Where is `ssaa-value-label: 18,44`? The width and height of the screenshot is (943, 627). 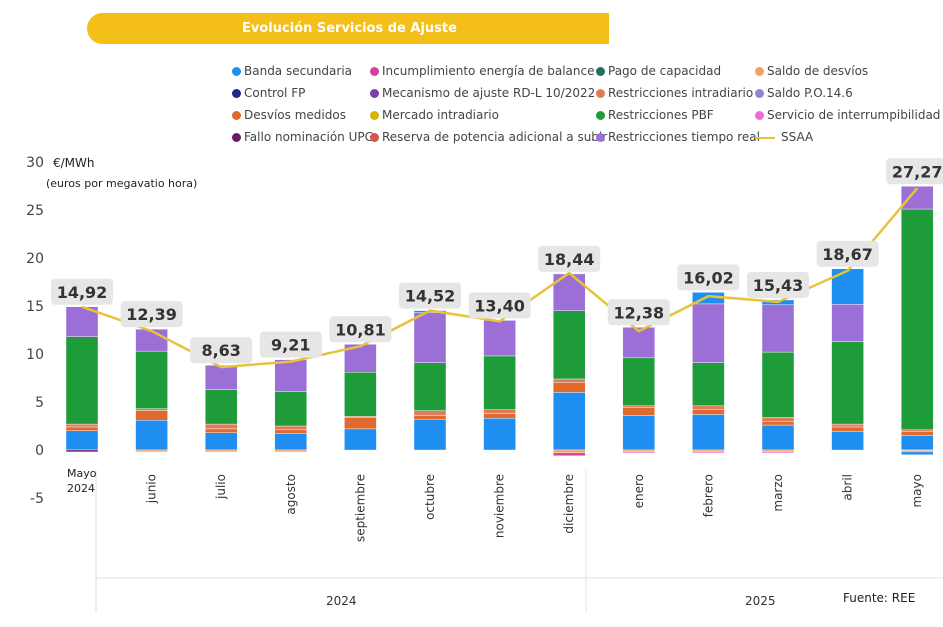
ssaa-value-label: 18,44 is located at coordinates (569, 259).